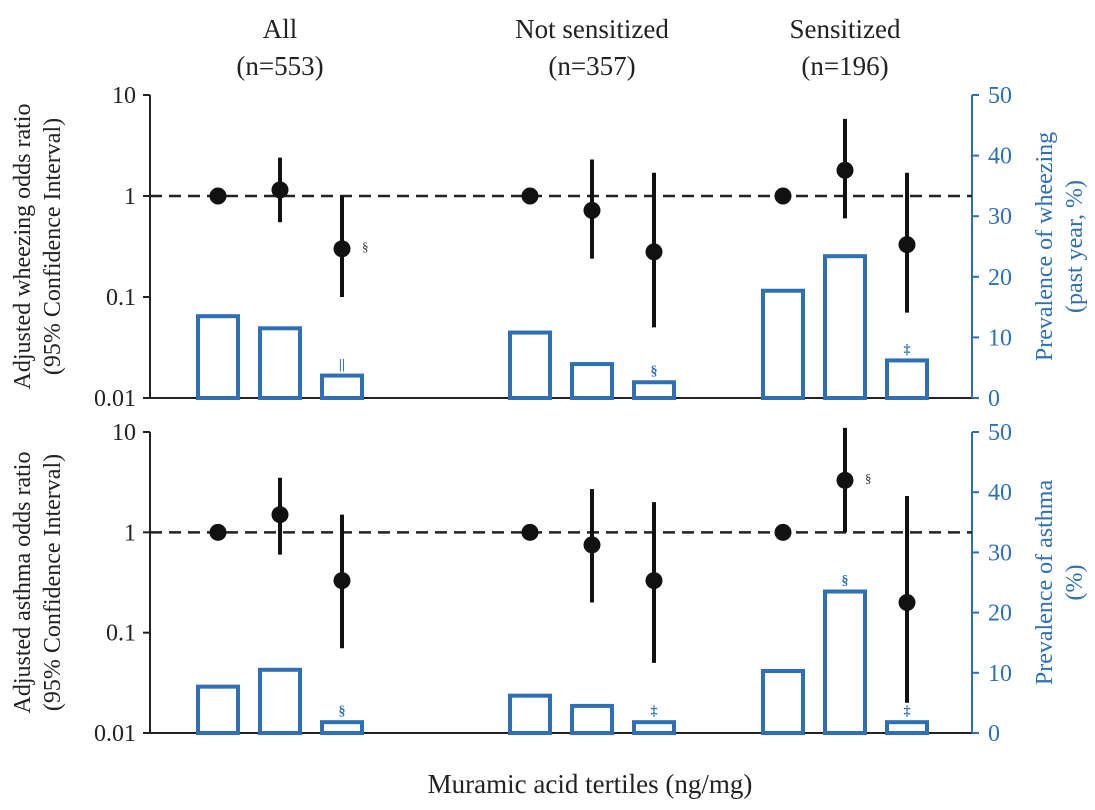  I want to click on right-axis-label: (%), so click(1075, 583).